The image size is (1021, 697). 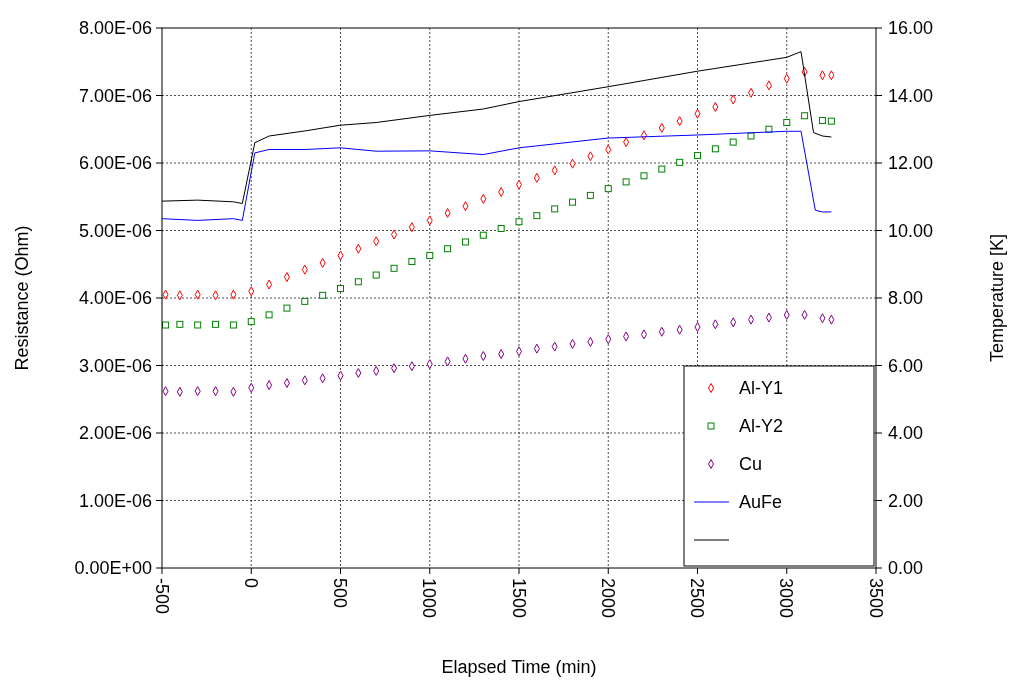 I want to click on x-tick-label: 2500, so click(x=697, y=598).